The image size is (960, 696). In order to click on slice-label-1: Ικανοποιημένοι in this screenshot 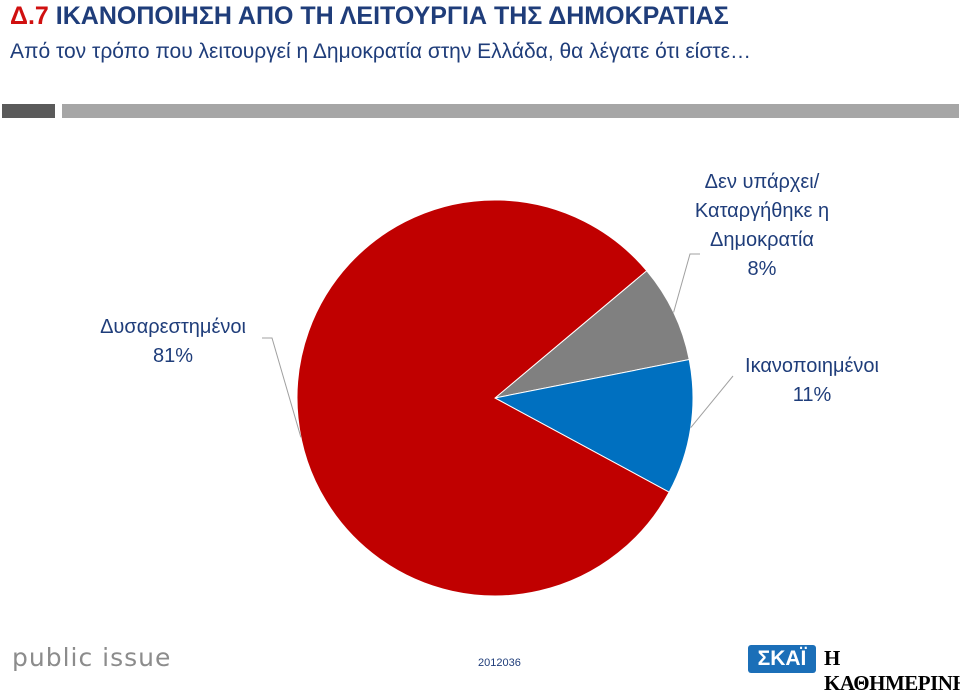, I will do `click(812, 366)`.